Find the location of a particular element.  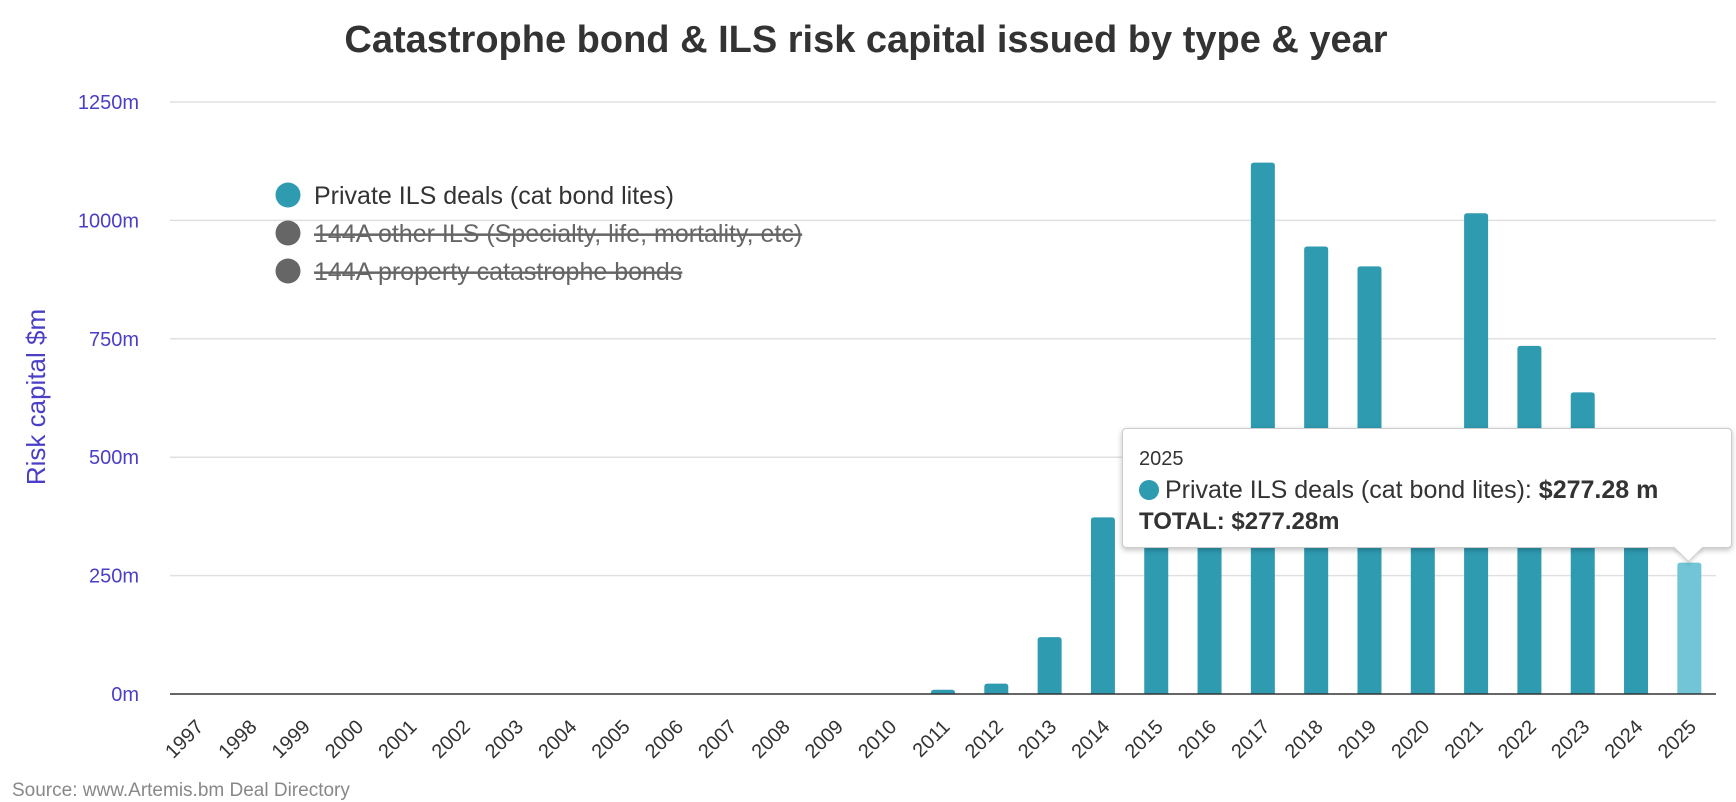

x-tick-label: 2016 is located at coordinates (1197, 739).